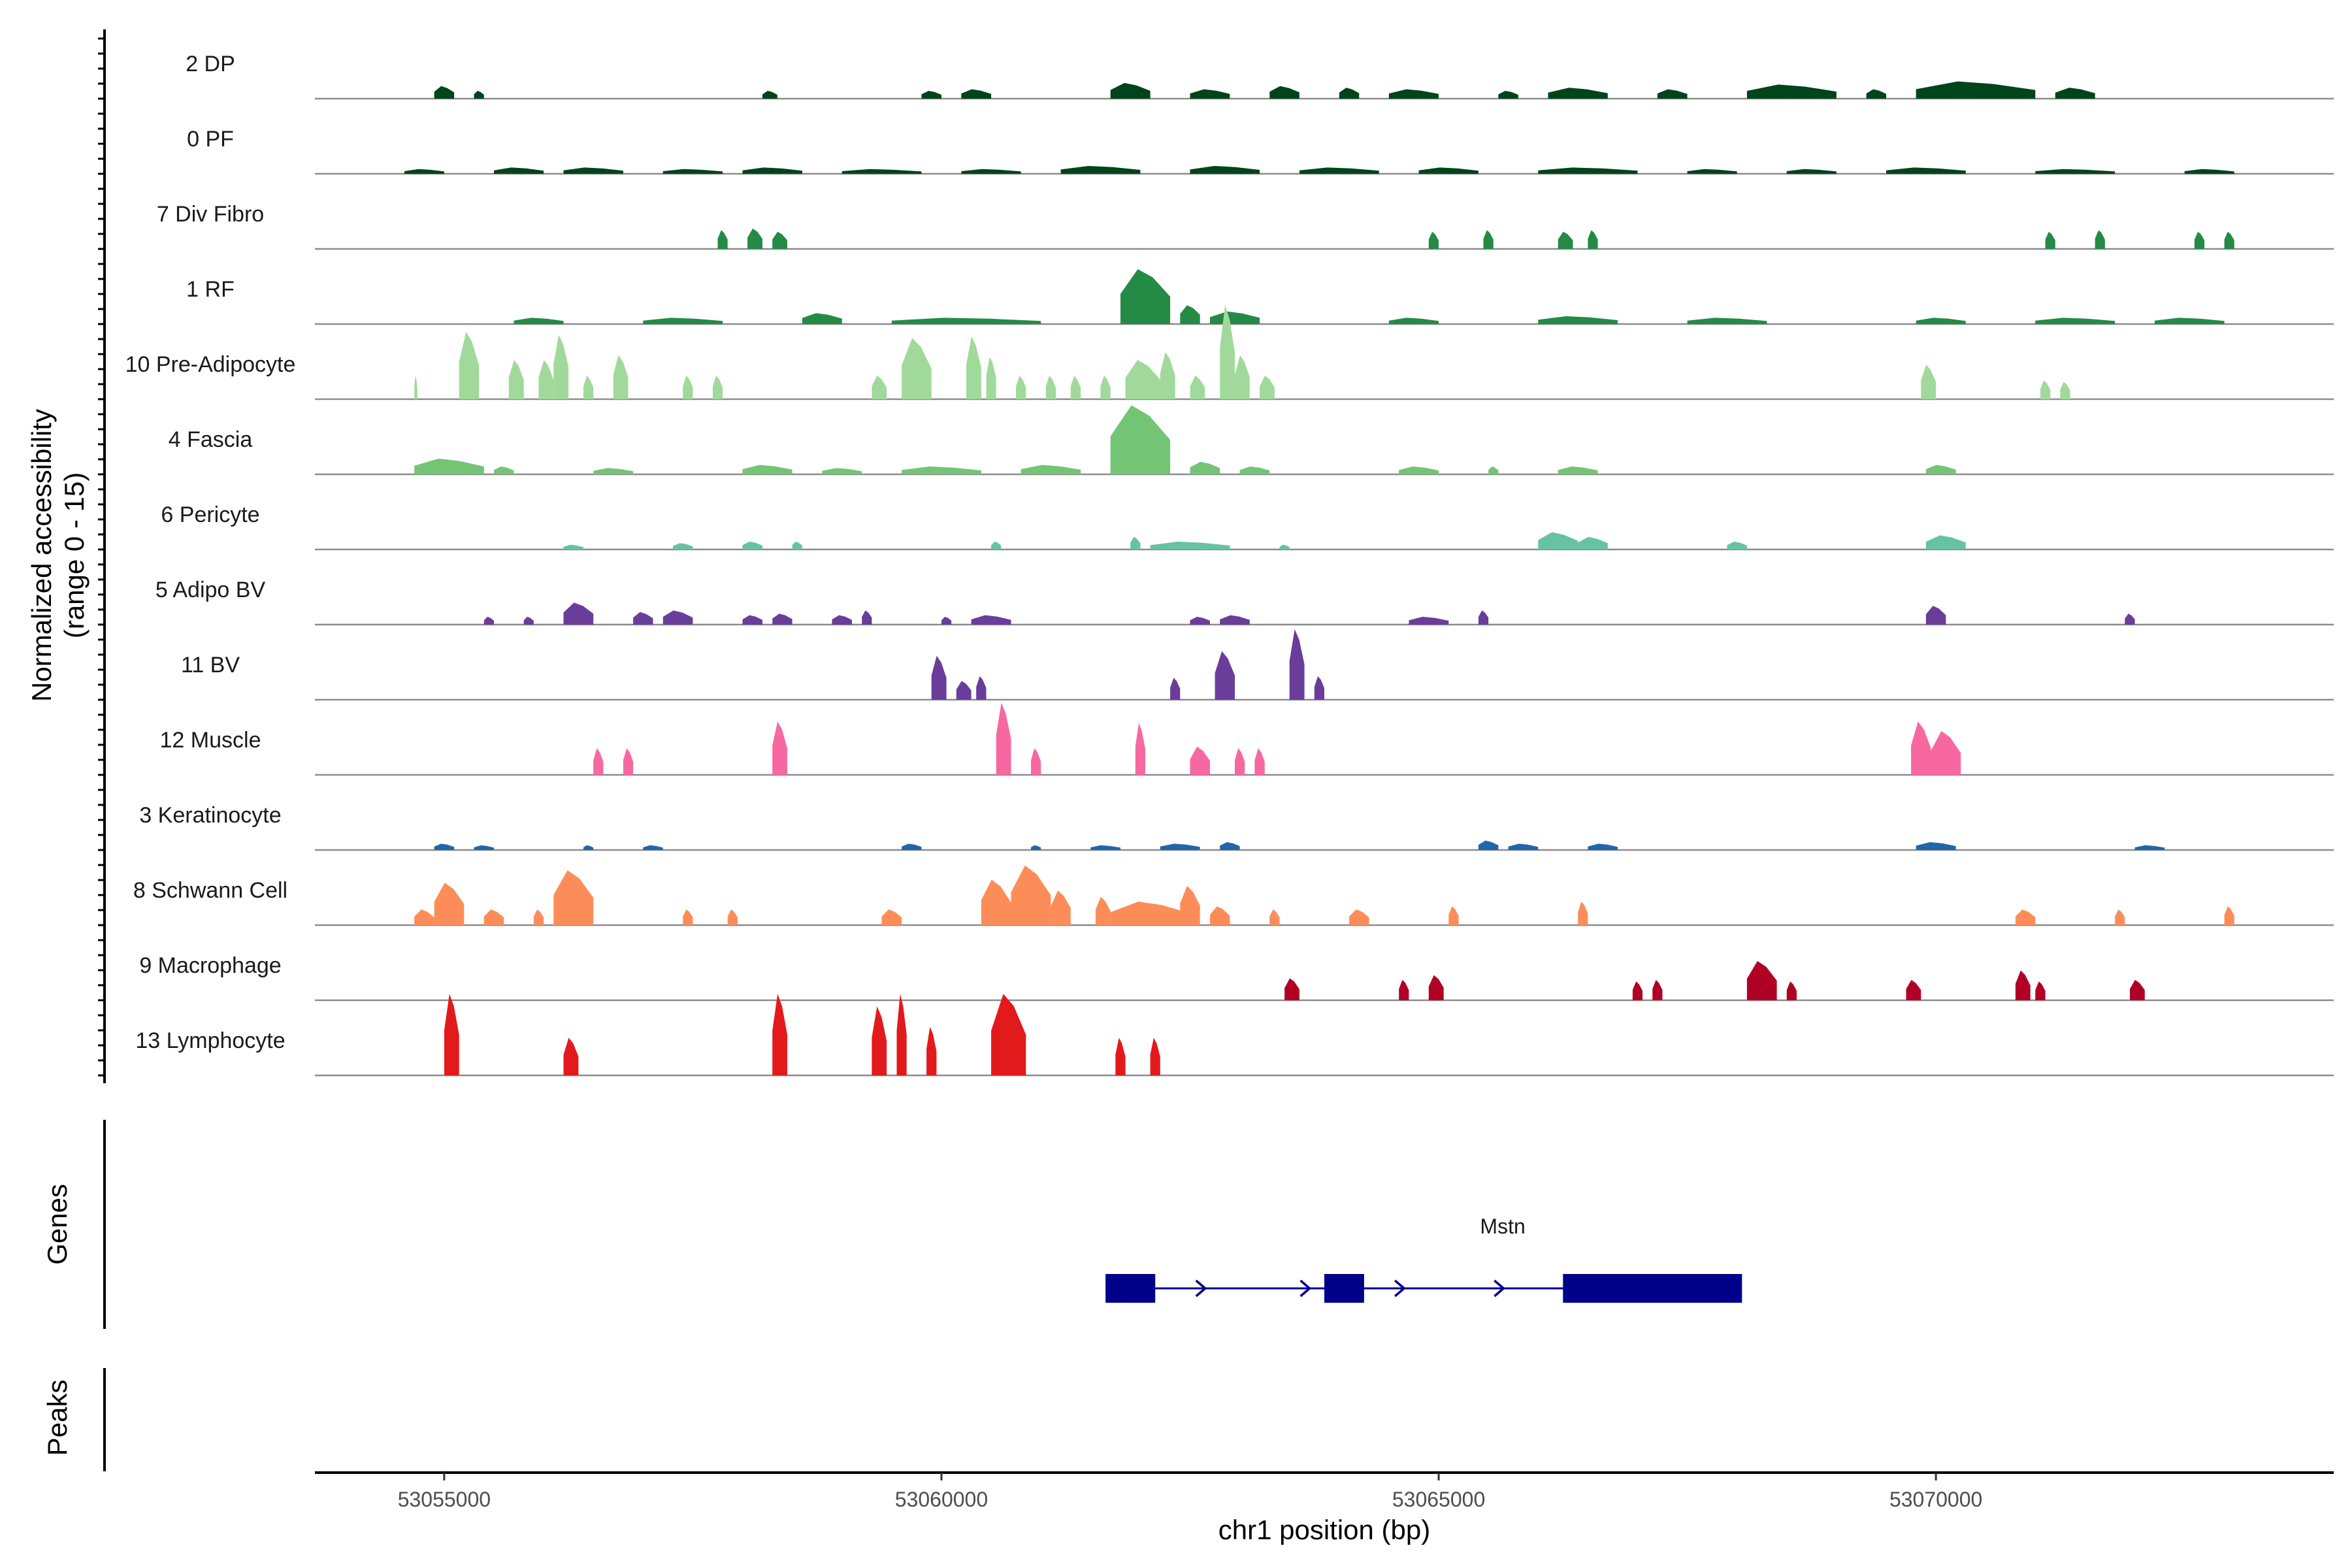 The image size is (2352, 1568). I want to click on track-10-pre-adipocyte: 10 Pre-Adipocyte, so click(1229, 352).